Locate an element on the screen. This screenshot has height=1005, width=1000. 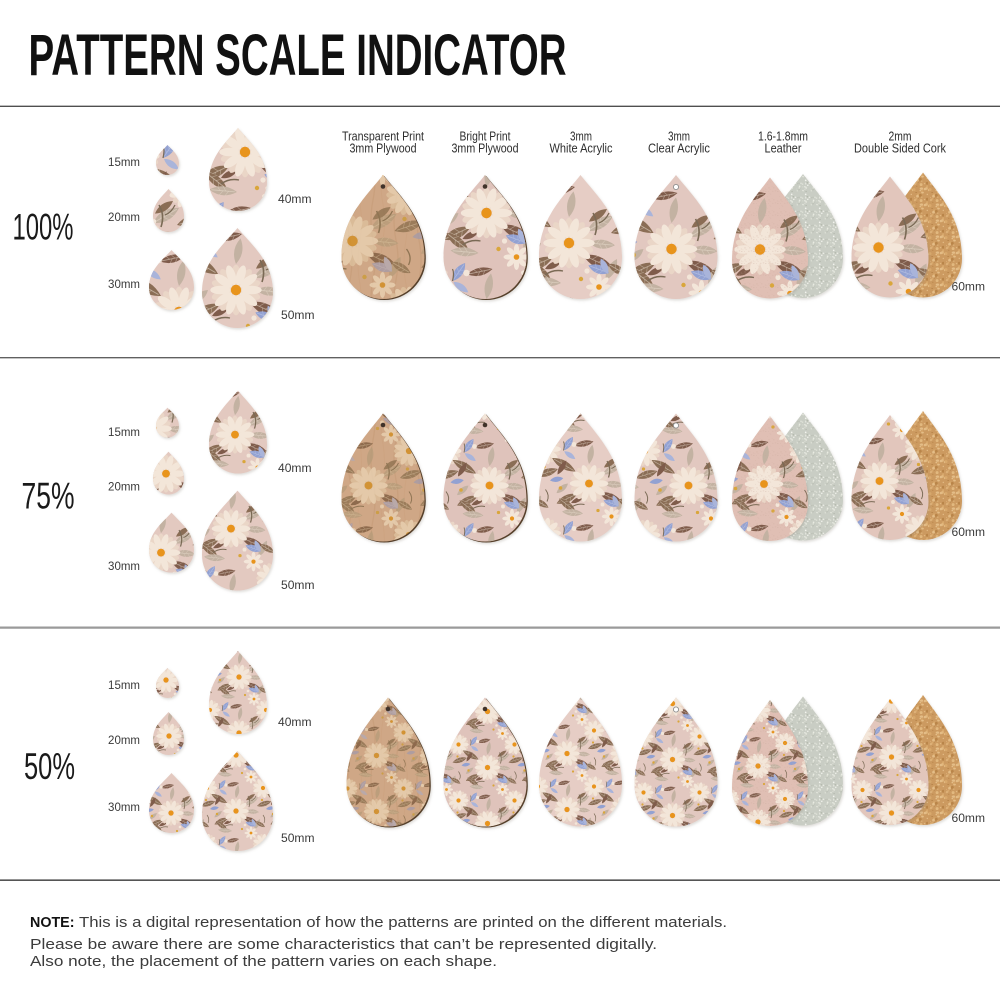
svg-text: Leather is located at coordinates (784, 148).